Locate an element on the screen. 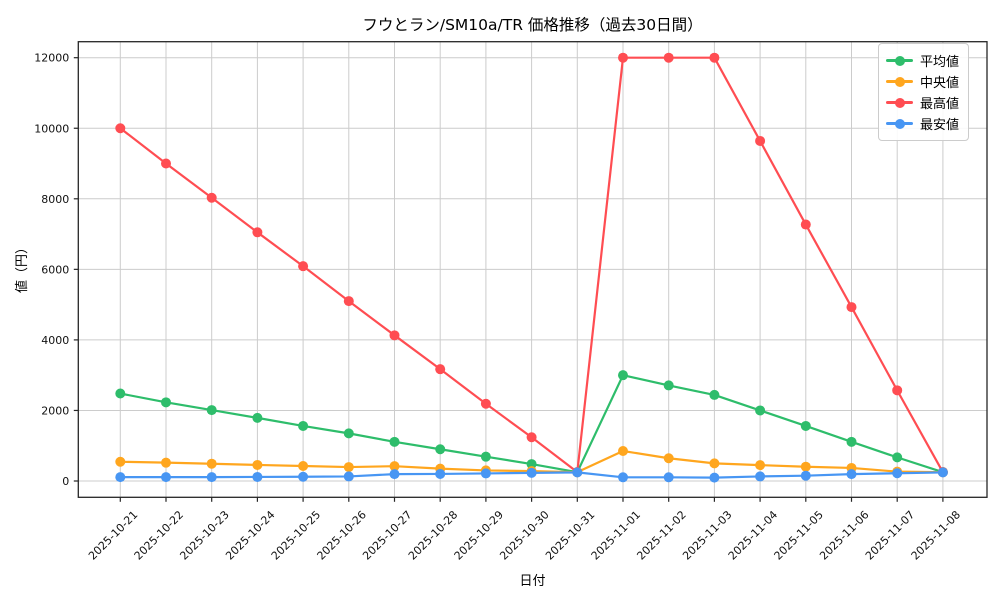  y-tick-label: 10000 is located at coordinates (51, 128).